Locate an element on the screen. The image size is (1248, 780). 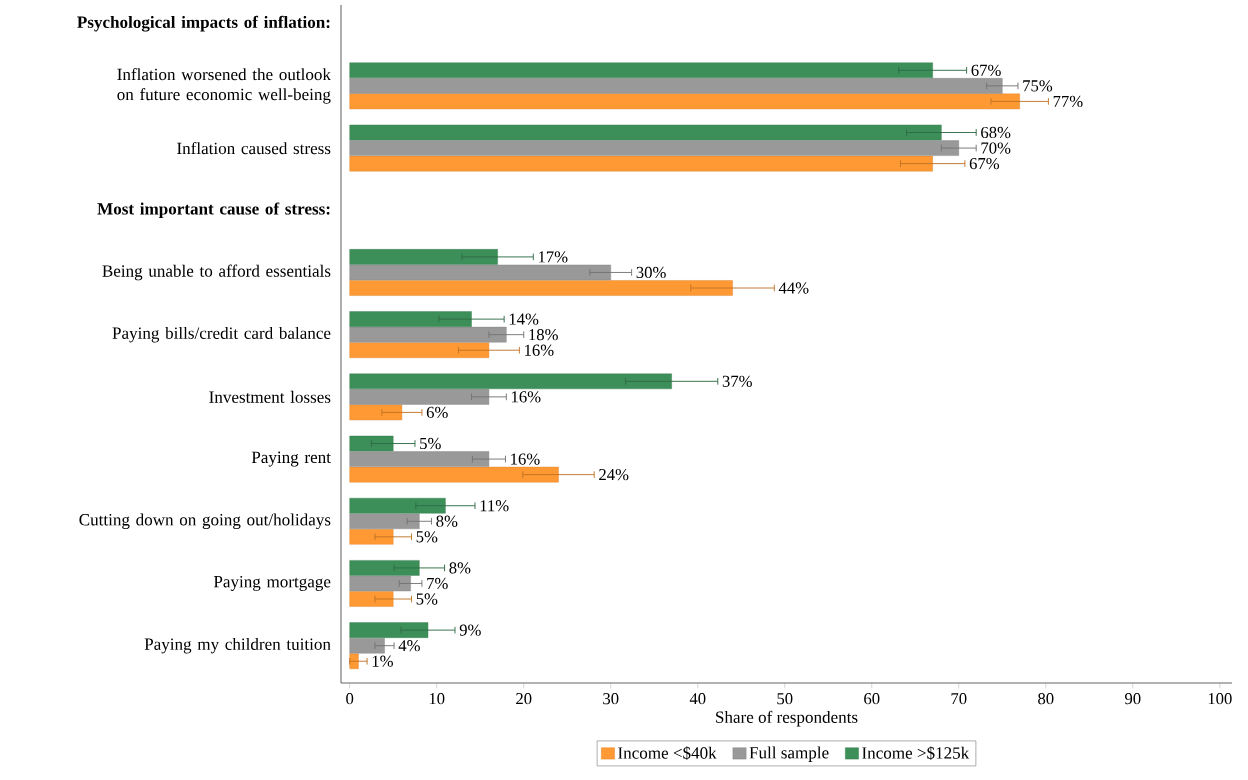
data-label: 75% is located at coordinates (1038, 86).